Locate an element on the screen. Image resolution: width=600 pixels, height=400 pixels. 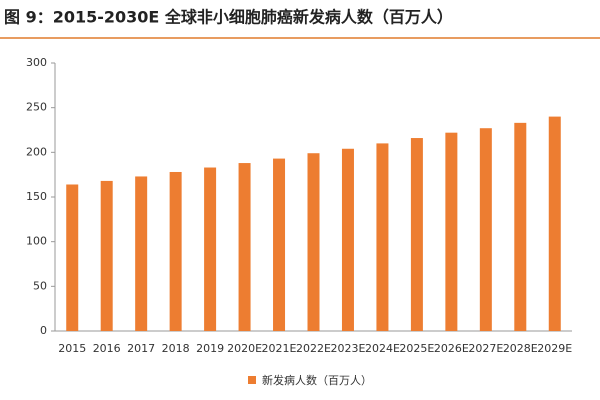
x-tick-label: 2020E is located at coordinates (244, 348).